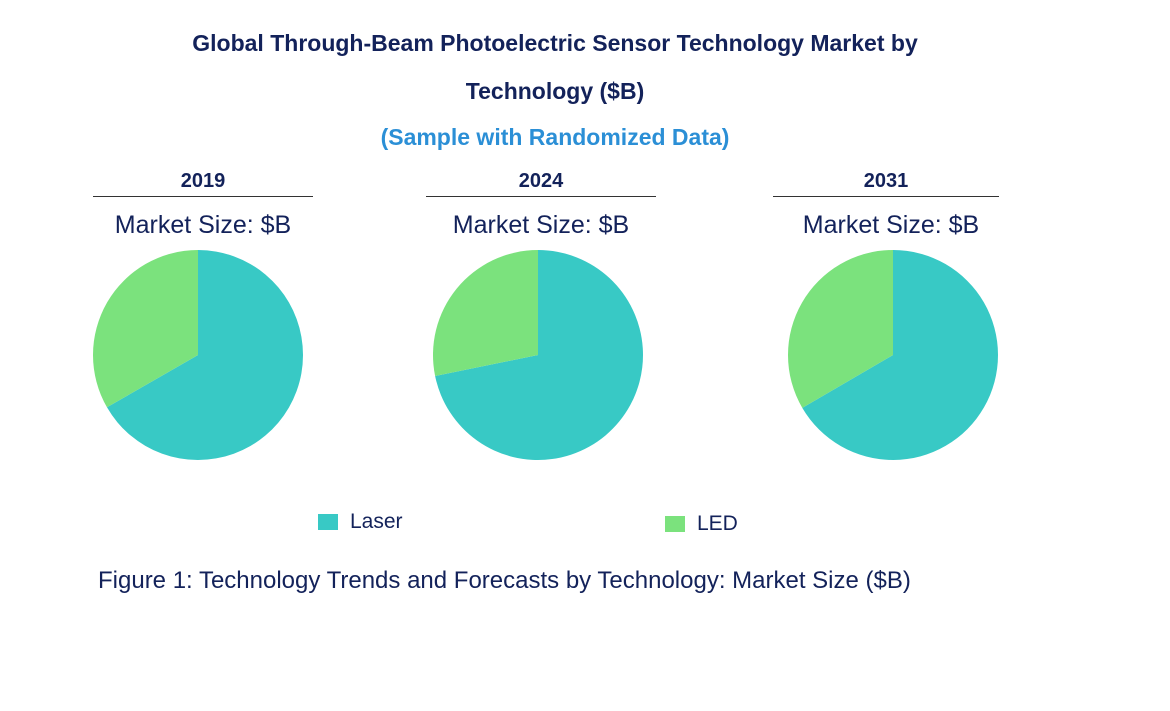 Image resolution: width=1170 pixels, height=711 pixels. I want to click on legend-item-laser: Laser, so click(360, 522).